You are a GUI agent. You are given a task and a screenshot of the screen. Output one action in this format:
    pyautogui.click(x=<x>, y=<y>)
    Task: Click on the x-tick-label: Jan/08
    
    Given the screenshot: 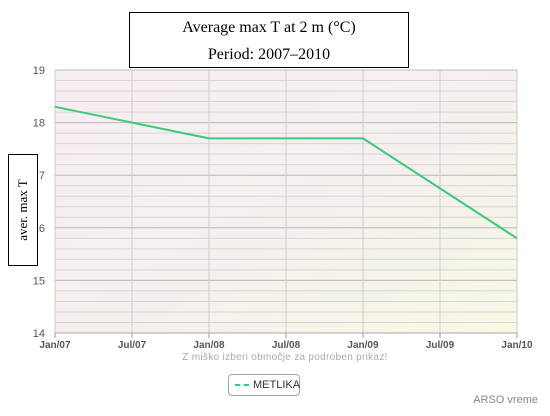 What is the action you would take?
    pyautogui.click(x=209, y=345)
    